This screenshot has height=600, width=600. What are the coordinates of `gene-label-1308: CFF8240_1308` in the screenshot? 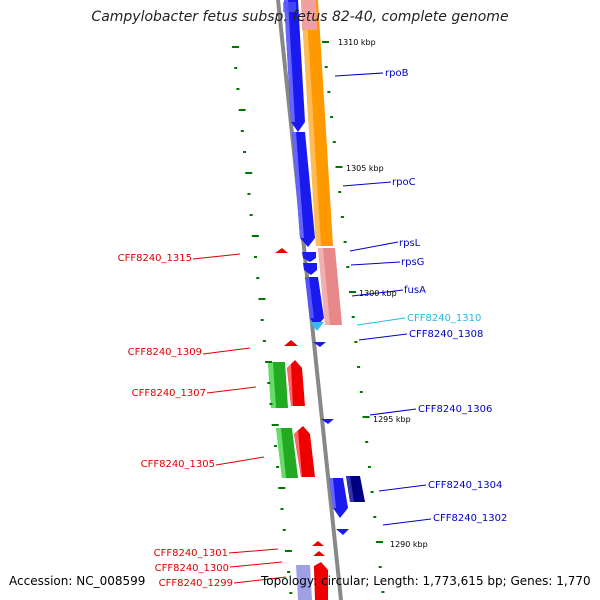 It's located at (446, 334).